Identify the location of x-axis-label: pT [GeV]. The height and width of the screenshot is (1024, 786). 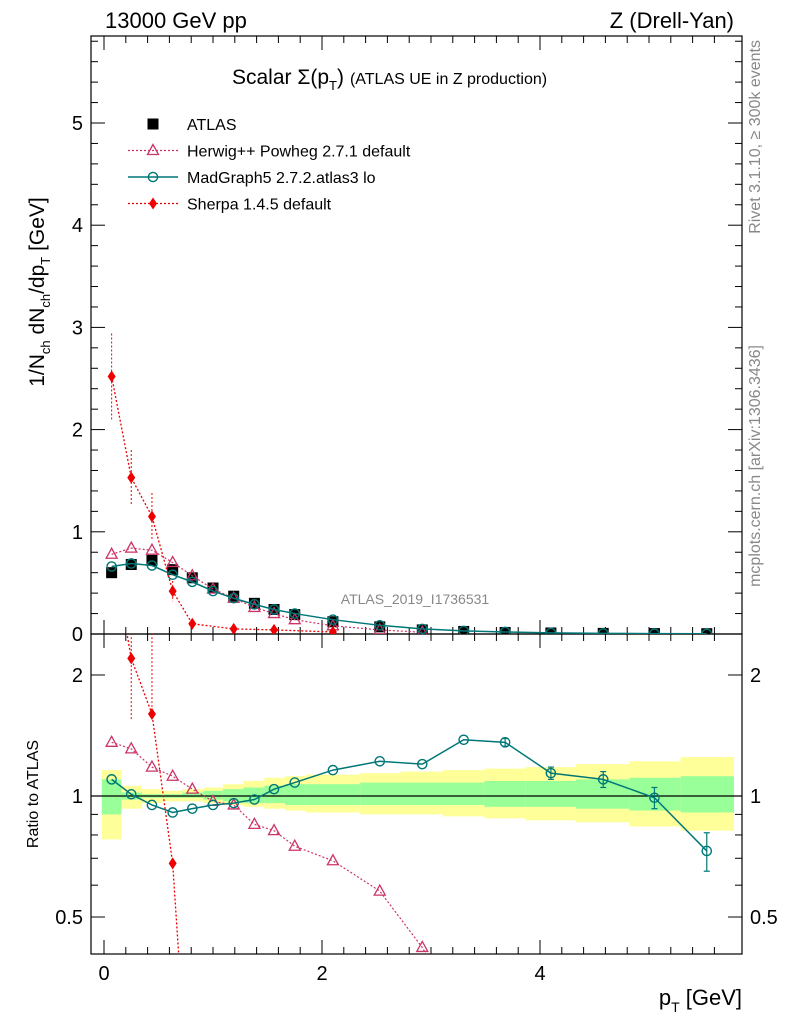
(700, 1000).